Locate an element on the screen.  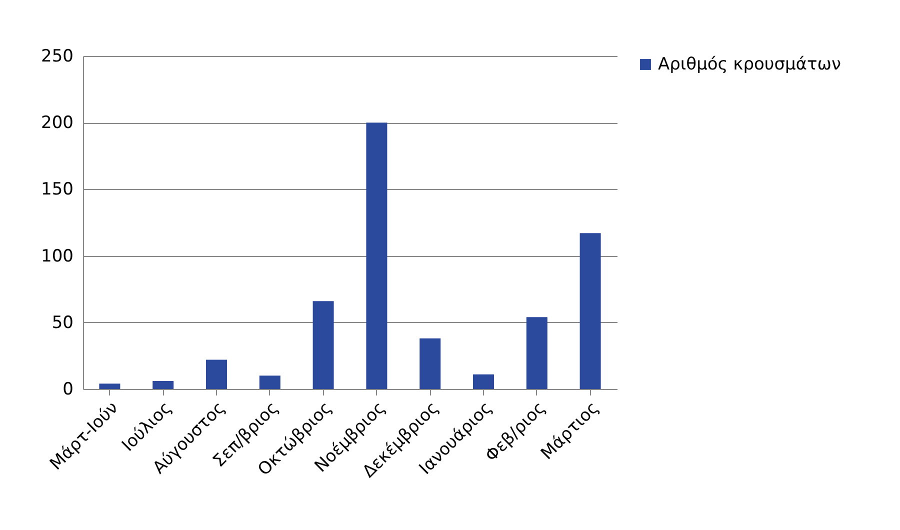
y-tick-label: 50 is located at coordinates (63, 322).